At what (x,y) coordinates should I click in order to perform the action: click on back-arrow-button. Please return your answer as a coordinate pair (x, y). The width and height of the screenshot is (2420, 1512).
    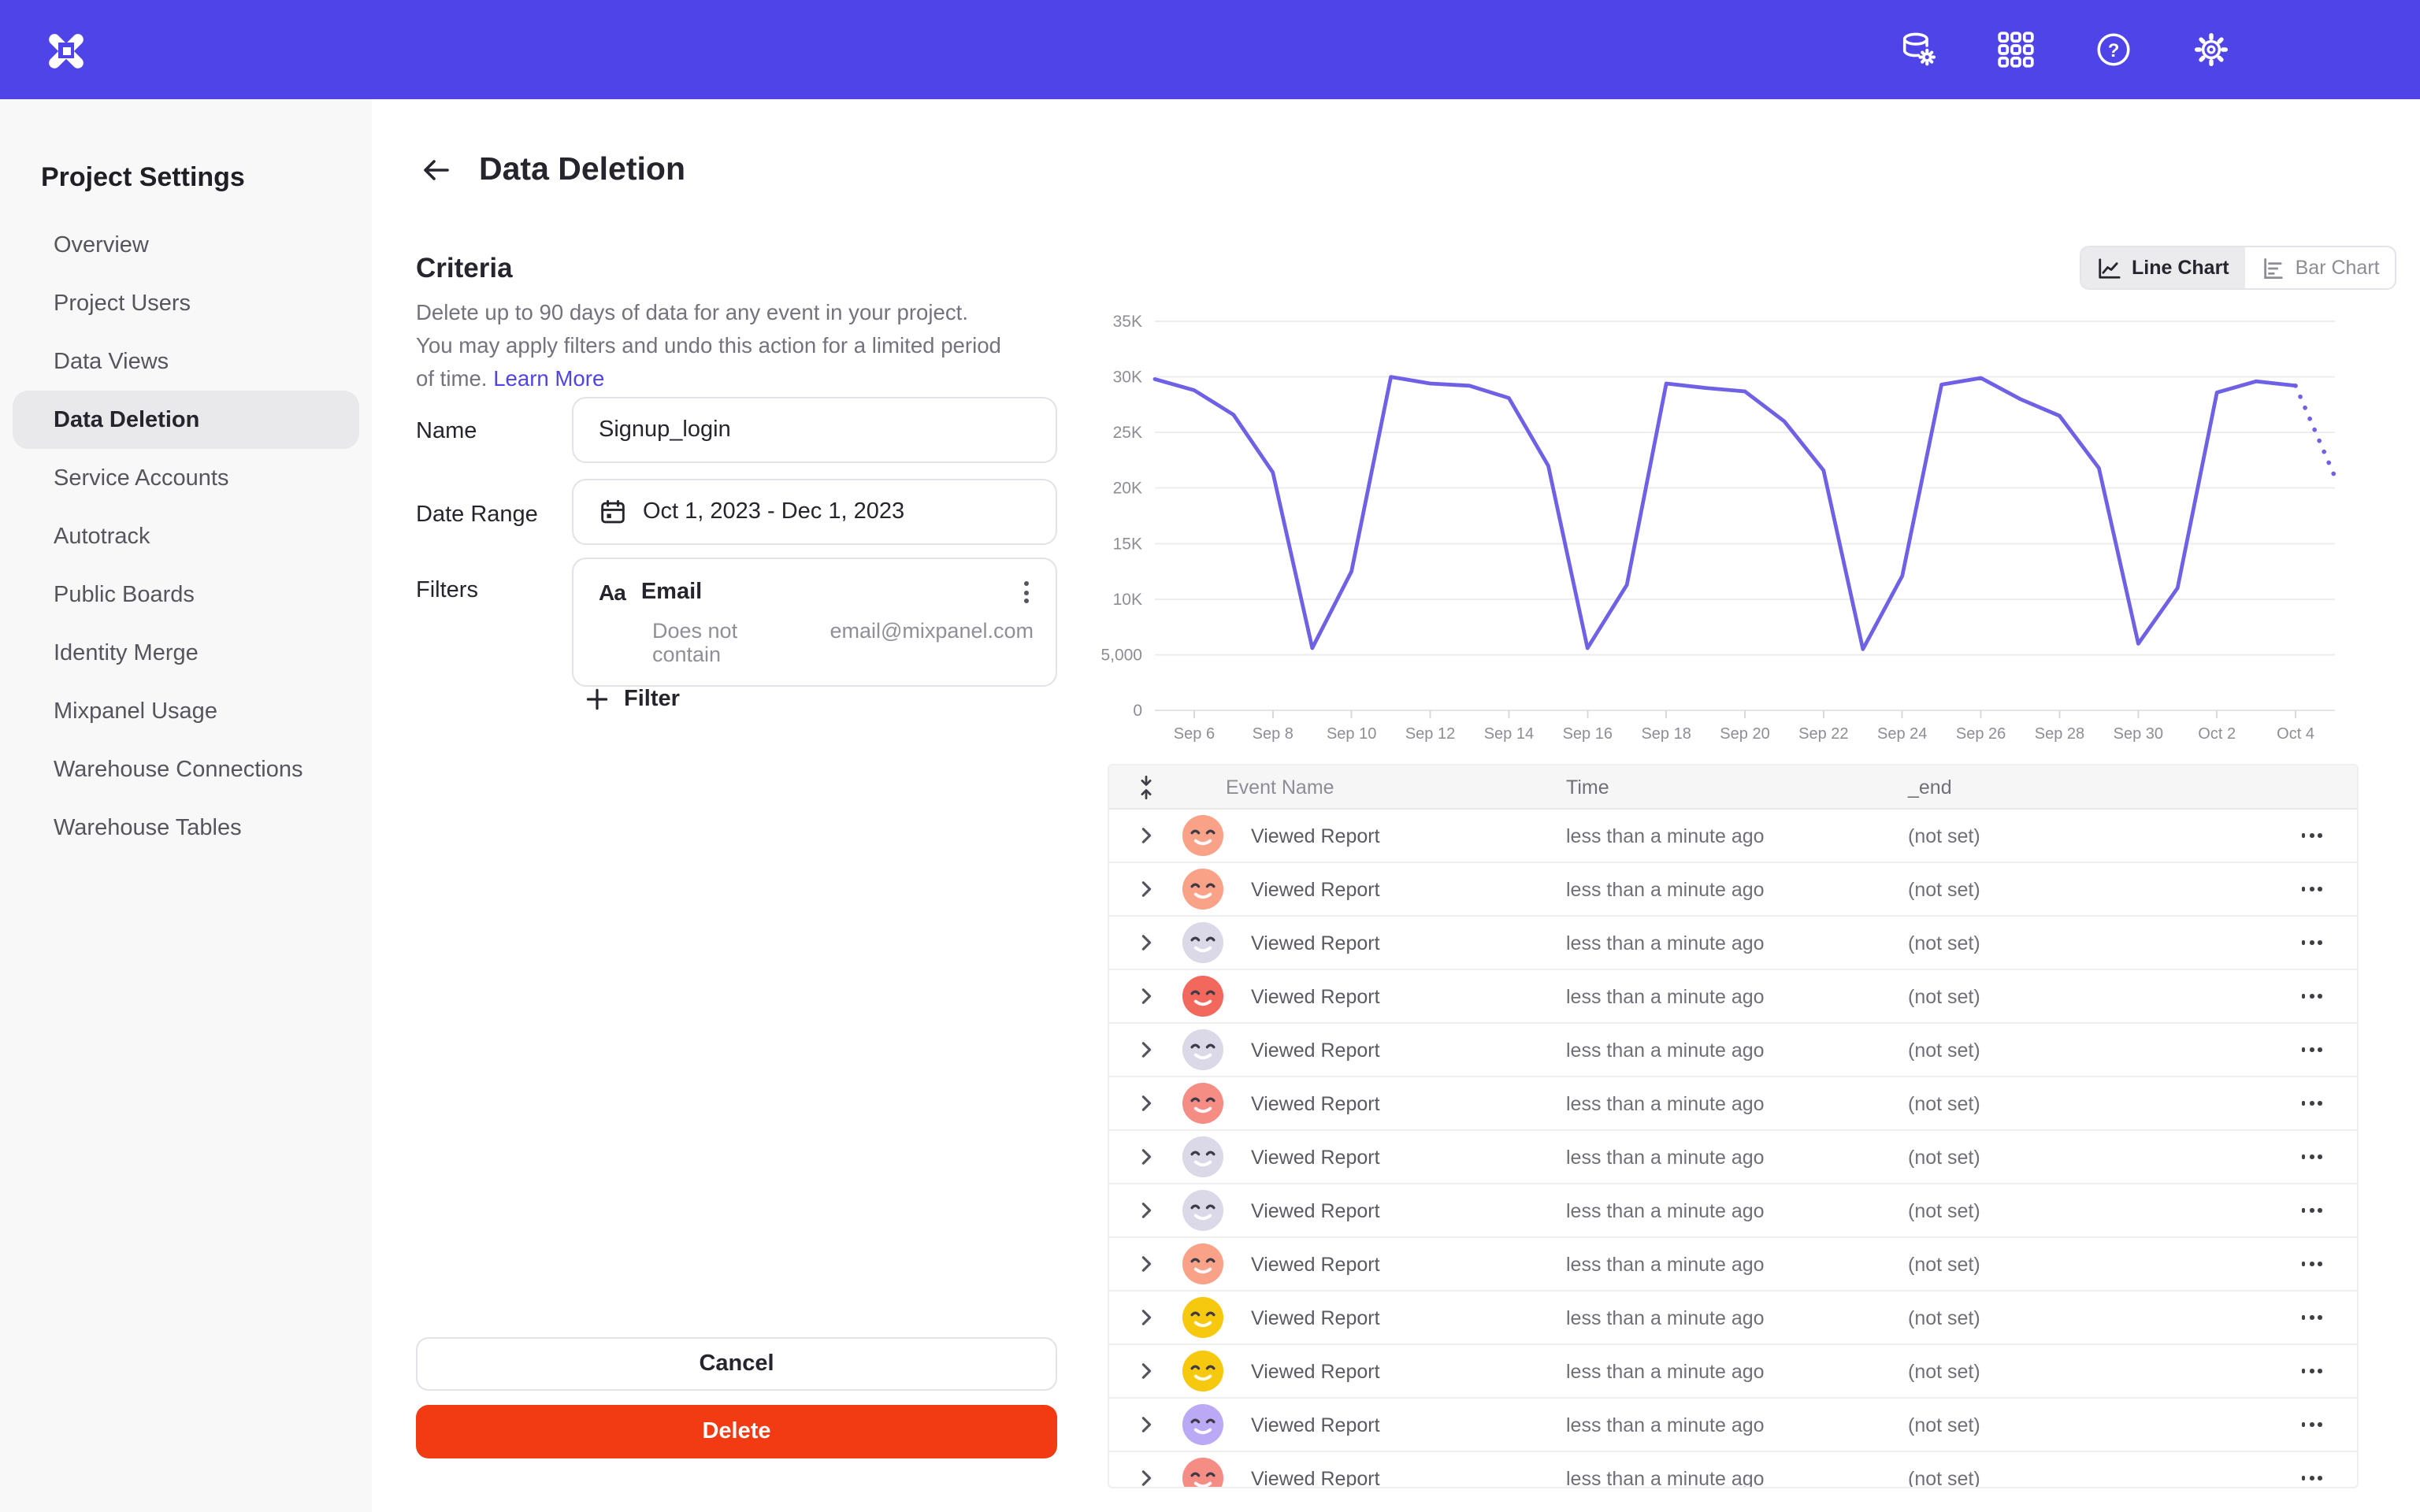
    Looking at the image, I should click on (436, 170).